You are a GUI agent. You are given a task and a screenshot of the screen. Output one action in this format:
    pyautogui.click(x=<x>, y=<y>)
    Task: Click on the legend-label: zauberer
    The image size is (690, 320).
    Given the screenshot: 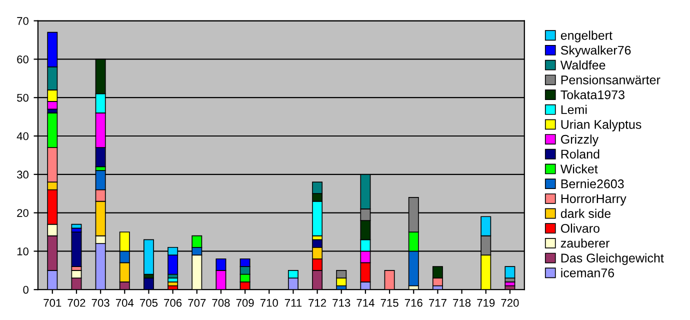 What is the action you would take?
    pyautogui.click(x=585, y=243)
    